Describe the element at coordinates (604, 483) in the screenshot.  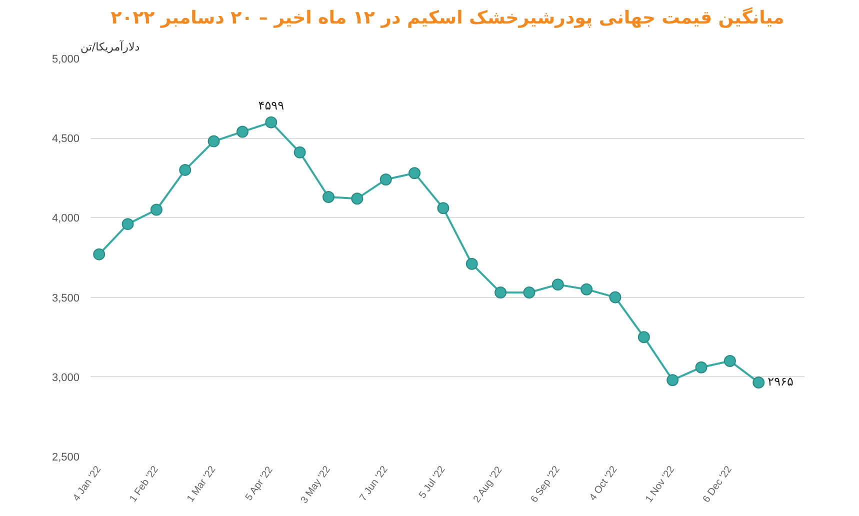
I see `x-tick-label: 4 Oct '22` at that location.